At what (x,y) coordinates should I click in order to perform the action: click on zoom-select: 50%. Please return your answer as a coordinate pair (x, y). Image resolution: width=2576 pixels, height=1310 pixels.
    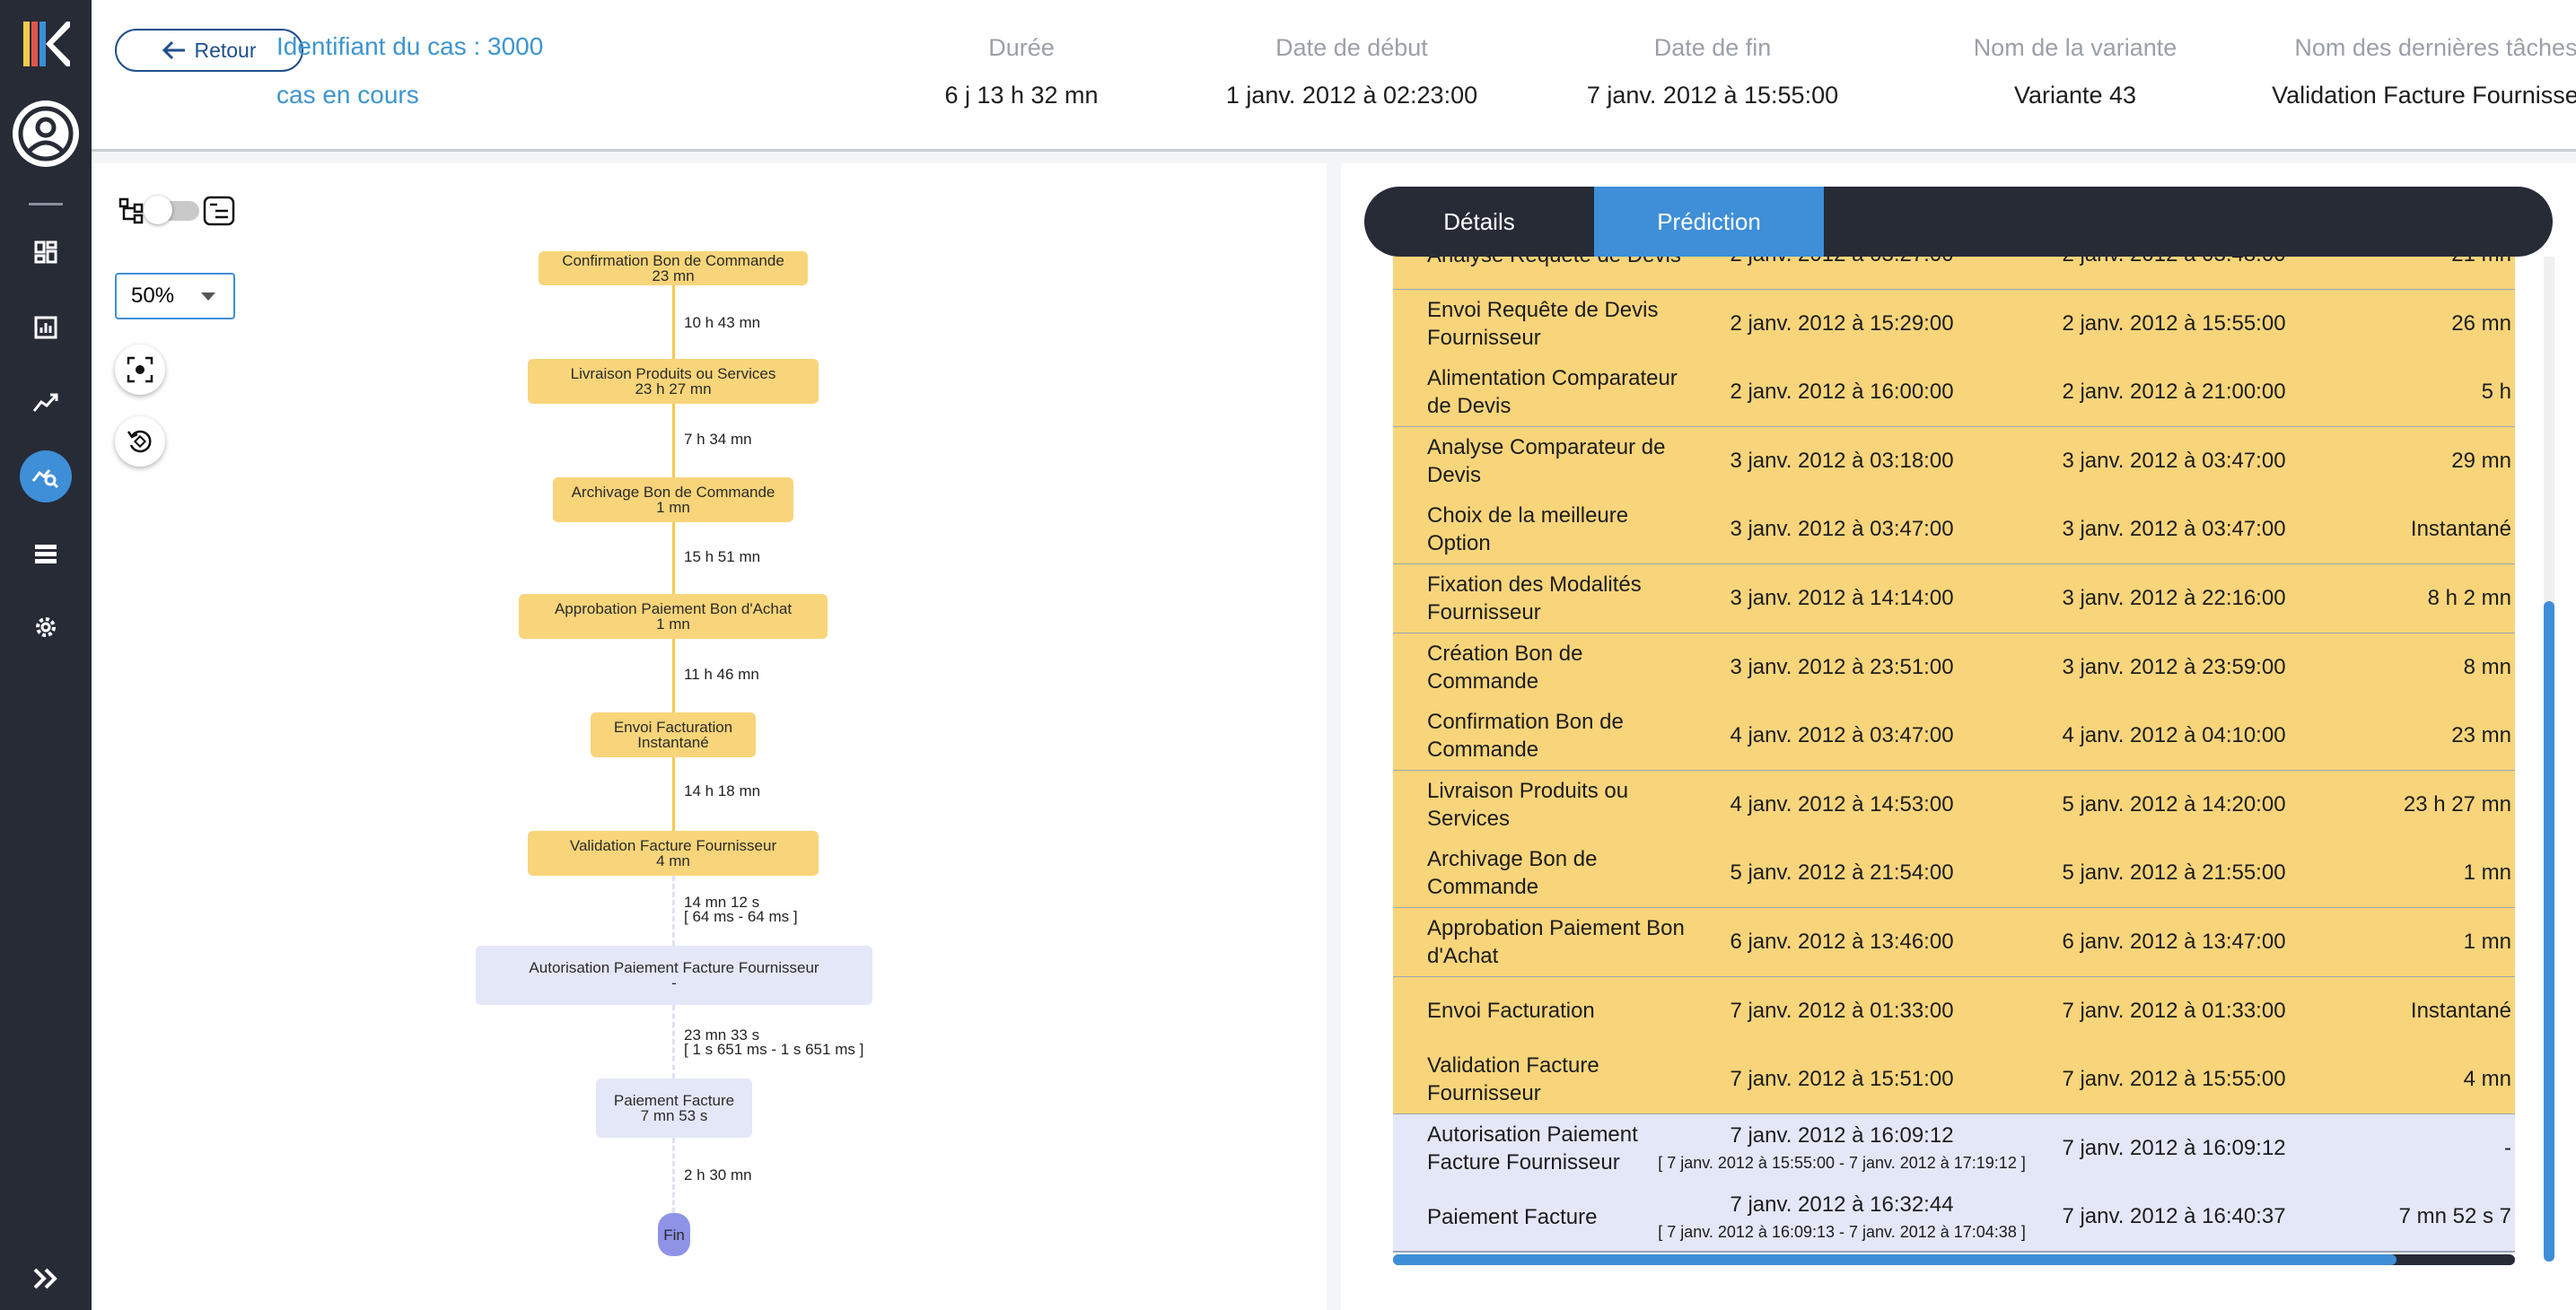
    Looking at the image, I should click on (175, 296).